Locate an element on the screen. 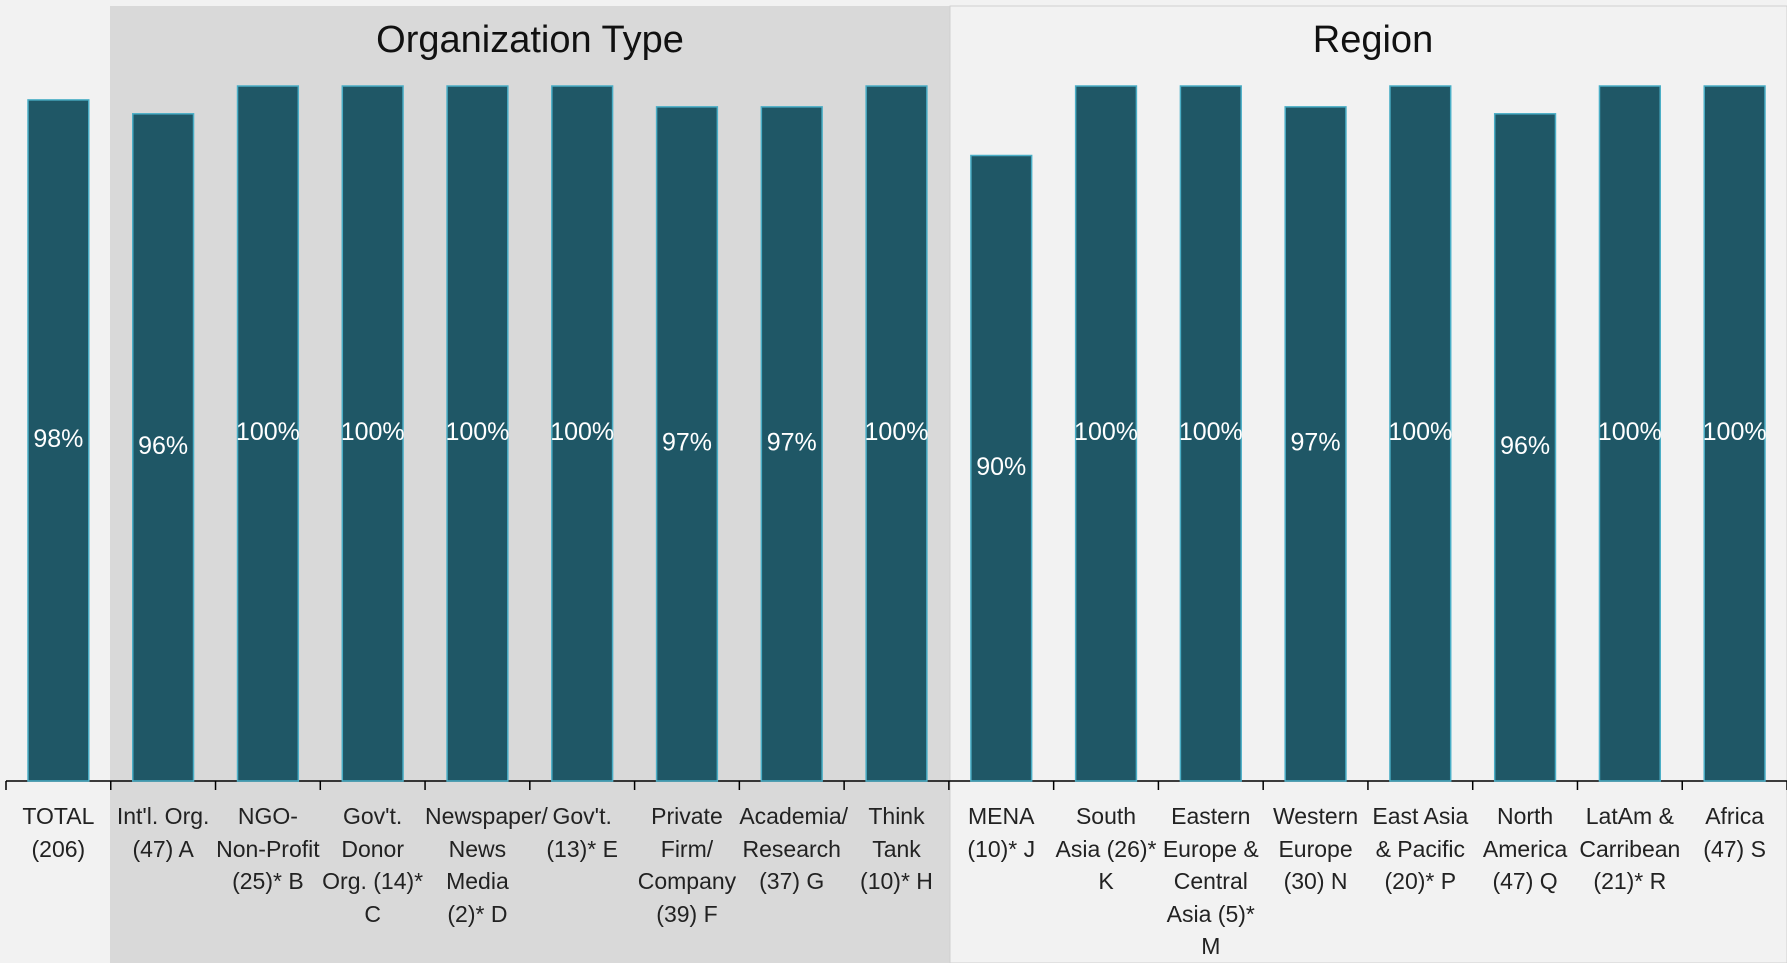  x-tick-label: Eastern Europe & Central Asia (5)* M is located at coordinates (1210, 881).